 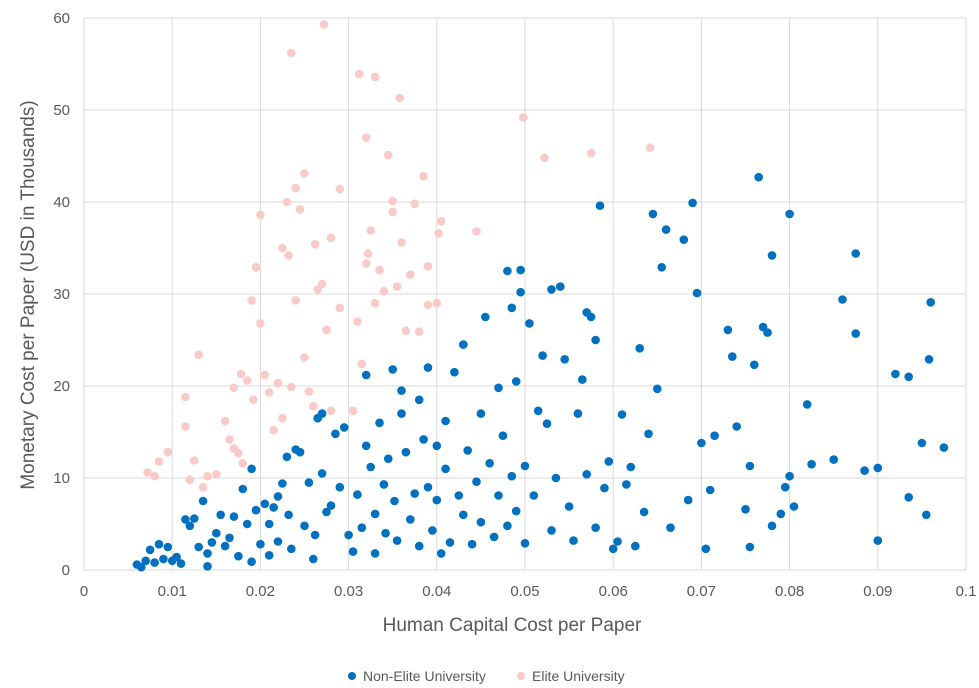 What do you see at coordinates (352, 676) in the screenshot?
I see `legend-marker-non-elite` at bounding box center [352, 676].